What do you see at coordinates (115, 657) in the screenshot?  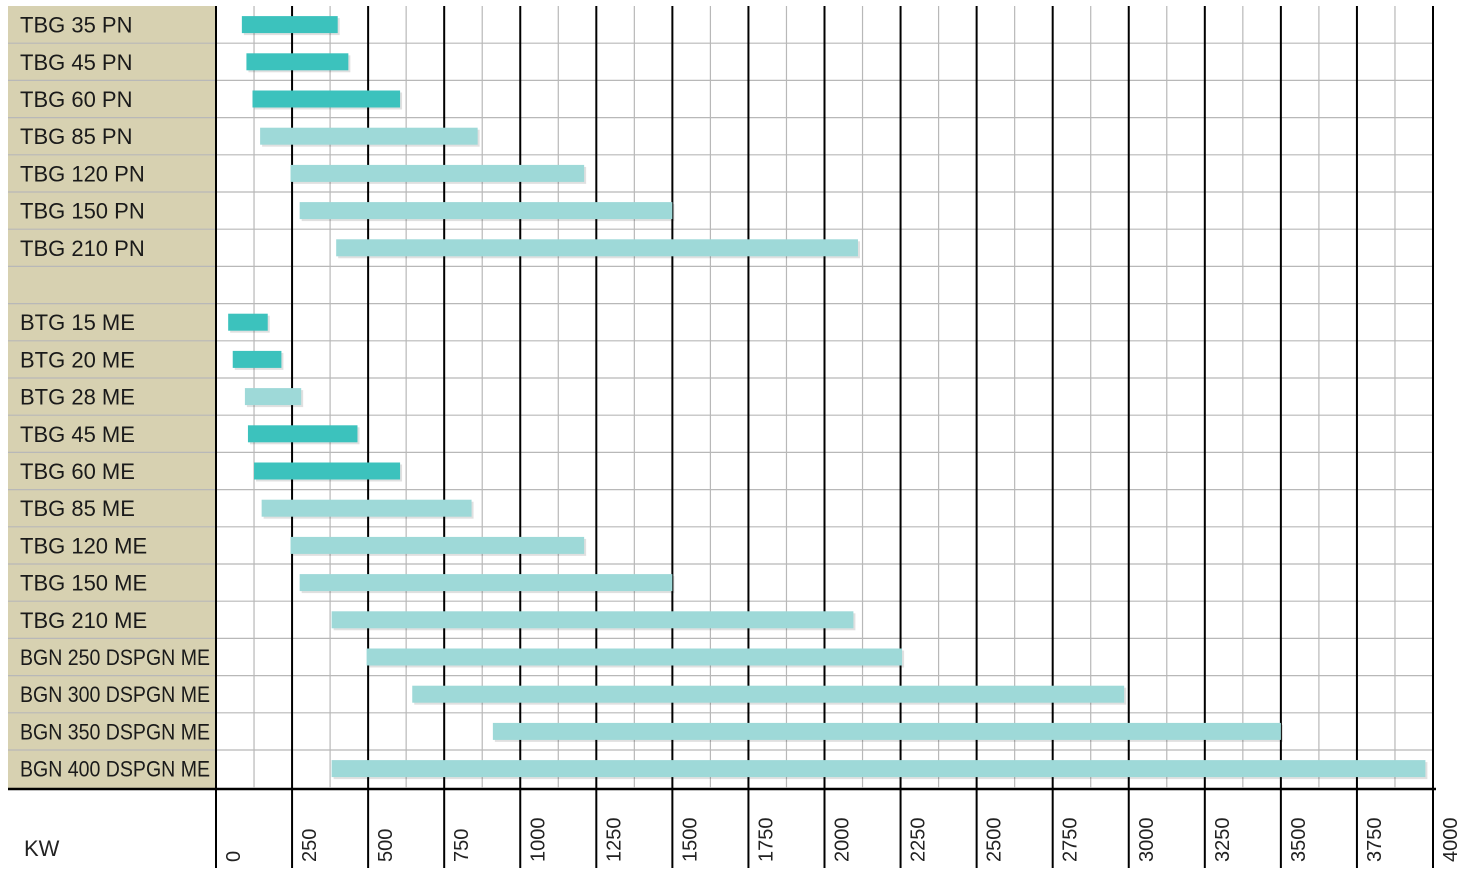 I see `row-label: BGN 250 DSPGN ME` at bounding box center [115, 657].